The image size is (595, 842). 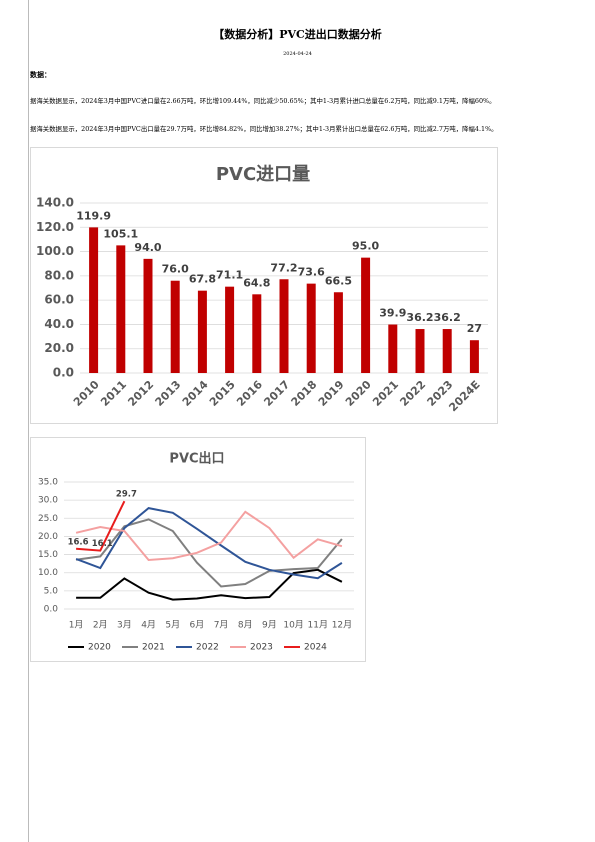 What do you see at coordinates (283, 267) in the screenshot?
I see `data-label: 77.2` at bounding box center [283, 267].